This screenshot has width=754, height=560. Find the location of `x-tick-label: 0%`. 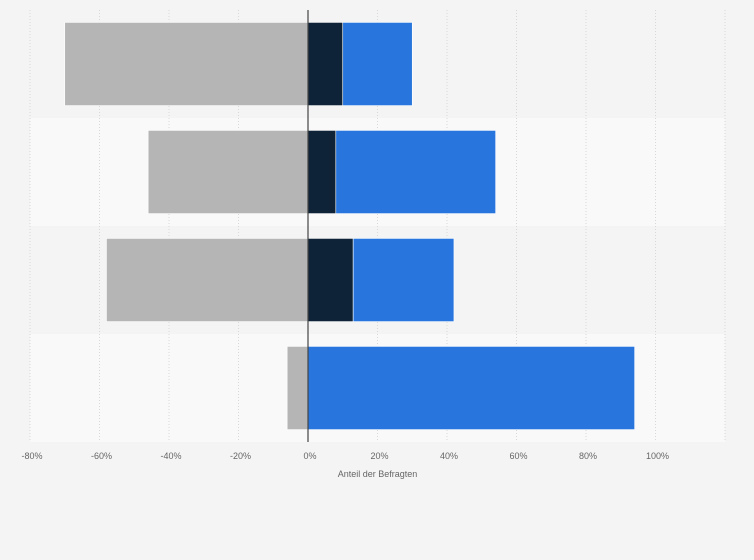

x-tick-label: 0% is located at coordinates (309, 456).